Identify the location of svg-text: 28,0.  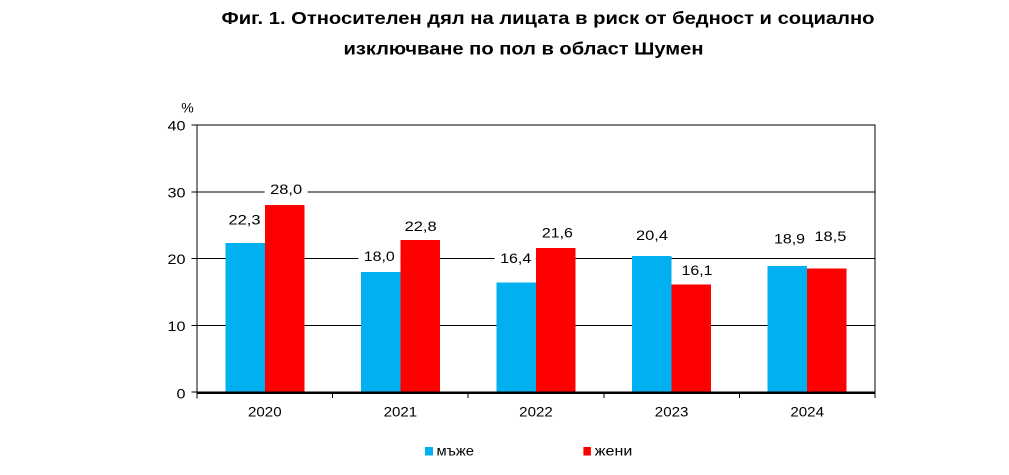
(286, 189).